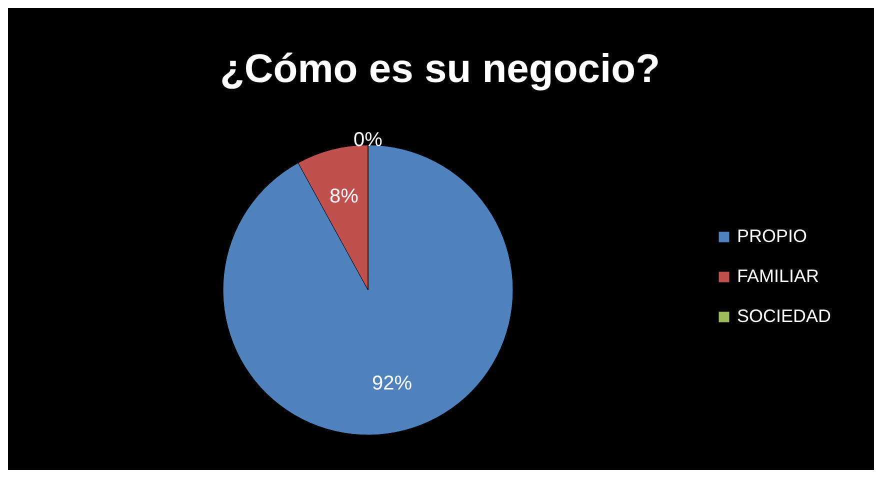 This screenshot has height=481, width=882. I want to click on data-label: 92%, so click(392, 383).